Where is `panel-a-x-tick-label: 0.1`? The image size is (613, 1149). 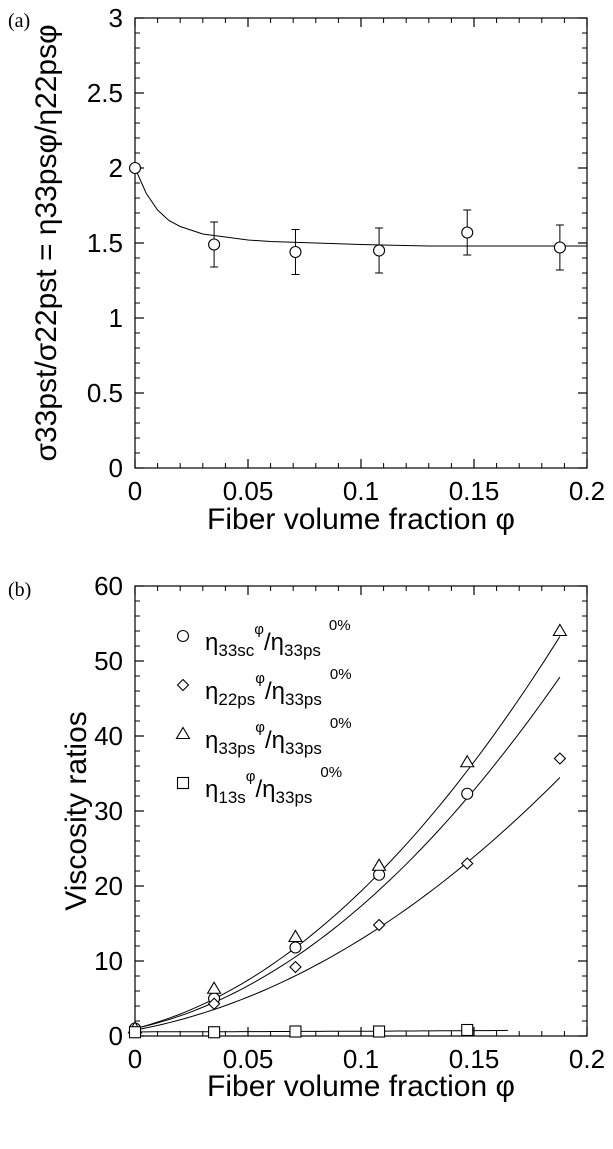
panel-a-x-tick-label: 0.1 is located at coordinates (361, 491).